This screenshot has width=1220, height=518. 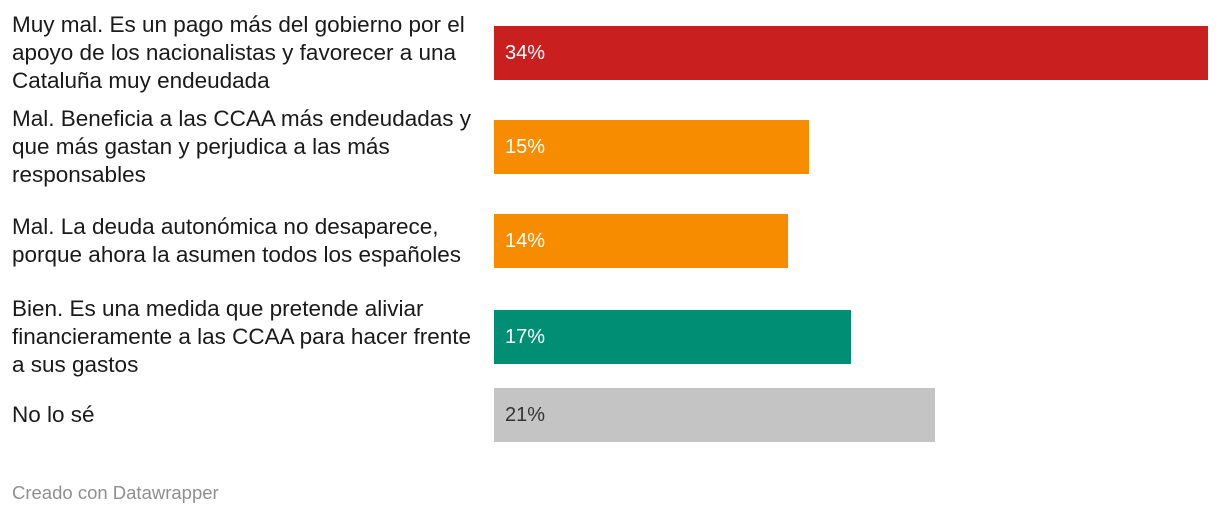 I want to click on value-label: 14%, so click(x=525, y=240).